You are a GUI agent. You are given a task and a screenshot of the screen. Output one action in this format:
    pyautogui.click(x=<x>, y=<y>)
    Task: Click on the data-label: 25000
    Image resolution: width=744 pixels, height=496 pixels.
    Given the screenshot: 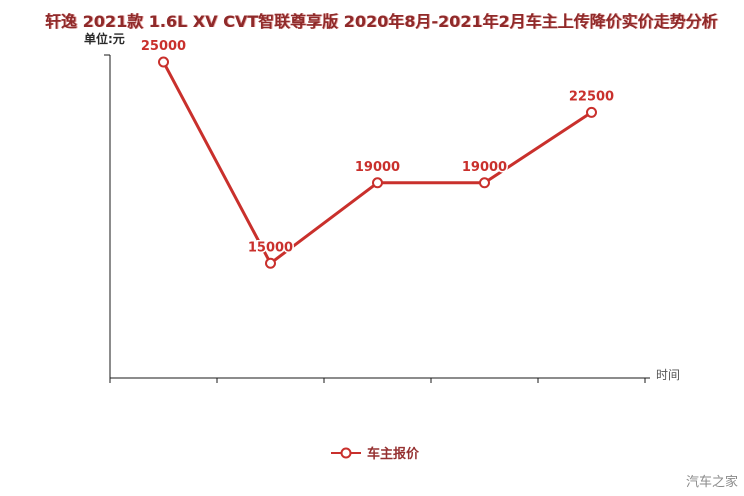 What is the action you would take?
    pyautogui.click(x=163, y=46)
    